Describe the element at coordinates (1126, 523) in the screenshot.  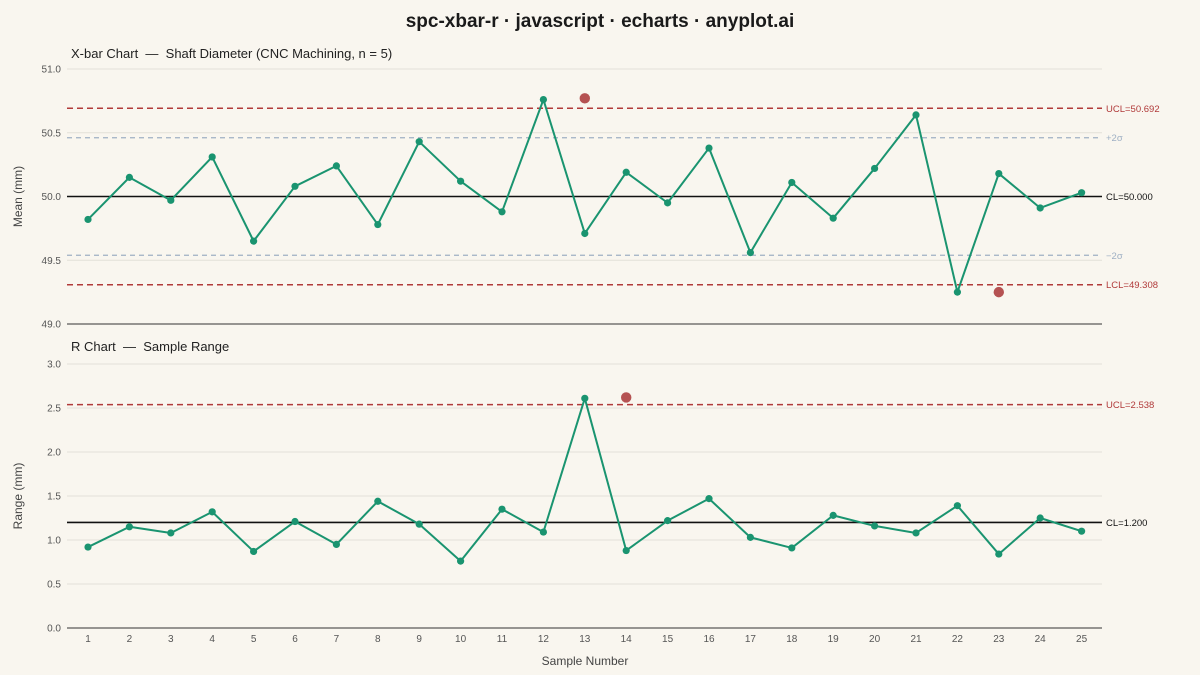
I see `r-cl-label: CL=1.200` at that location.